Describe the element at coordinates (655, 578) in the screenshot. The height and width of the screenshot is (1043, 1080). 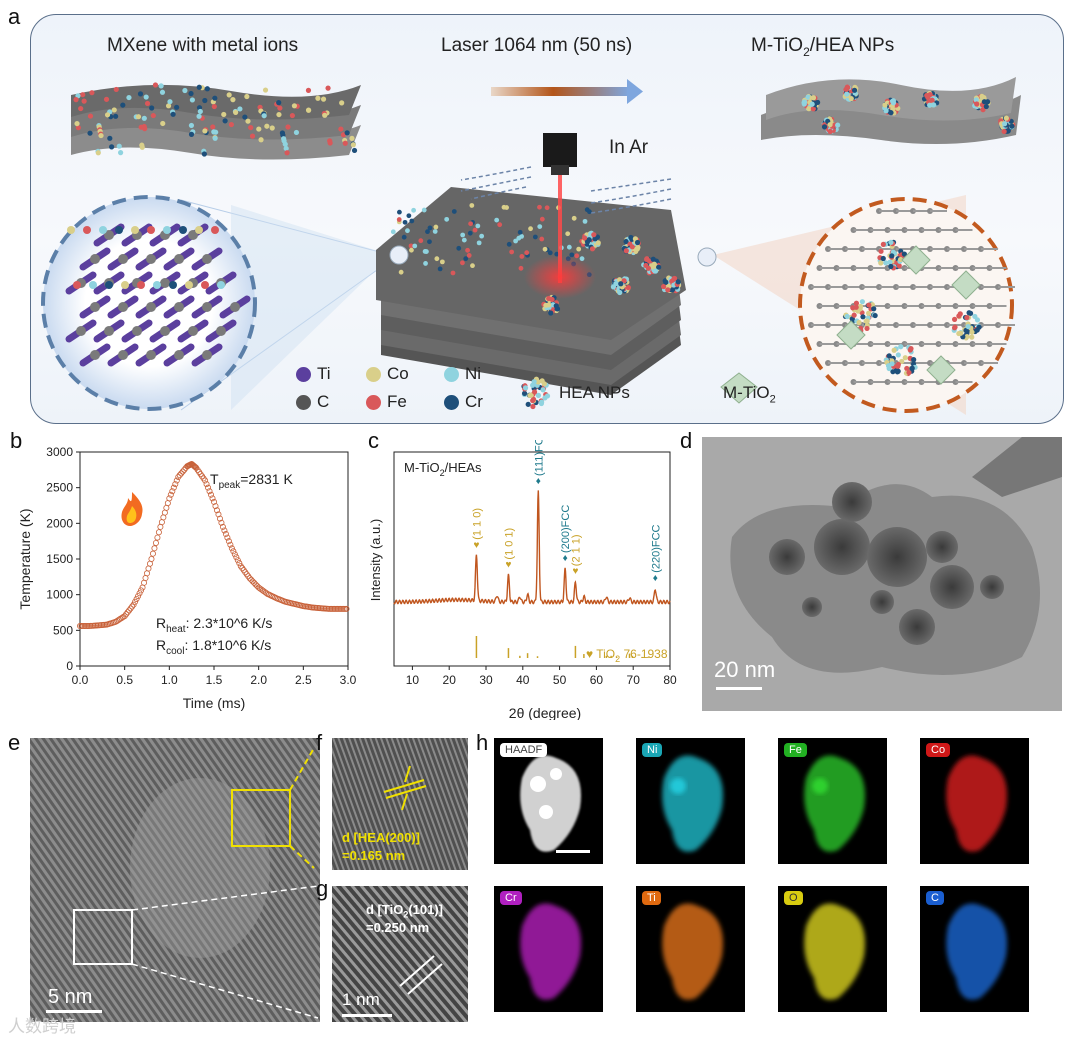
I see `peak-marker: ♦` at that location.